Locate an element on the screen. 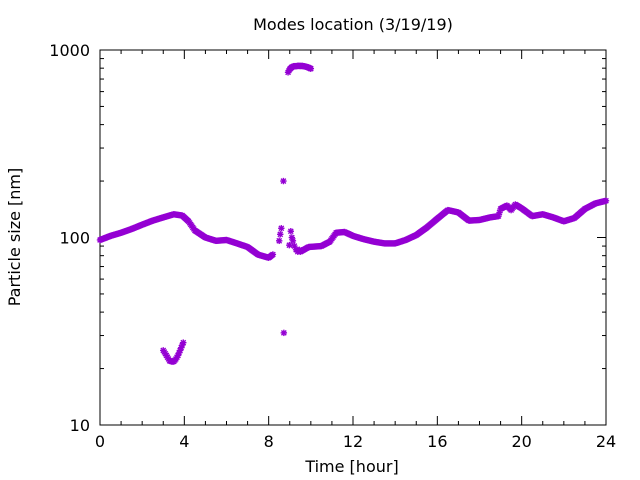 The image size is (640, 480). y-tick-label: 1000 is located at coordinates (69, 50).